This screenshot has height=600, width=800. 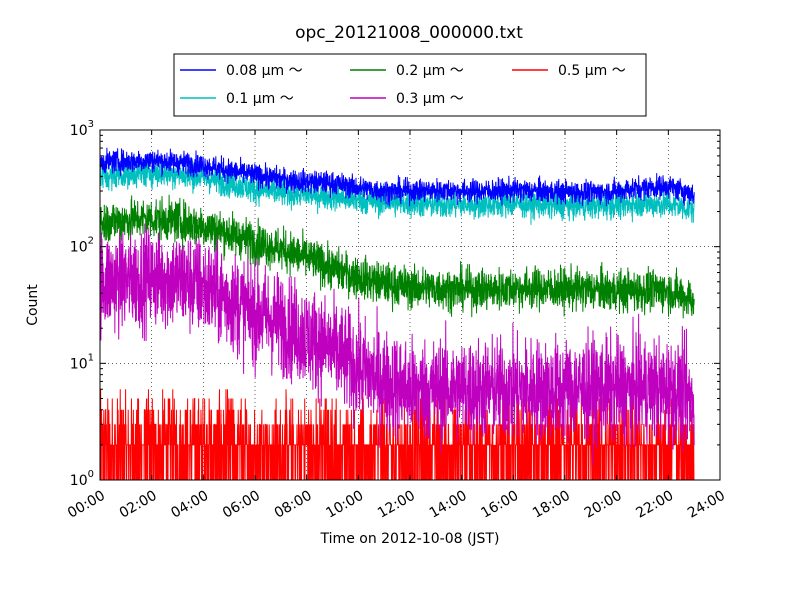 I want to click on y-axis-label: Count, so click(x=33, y=305).